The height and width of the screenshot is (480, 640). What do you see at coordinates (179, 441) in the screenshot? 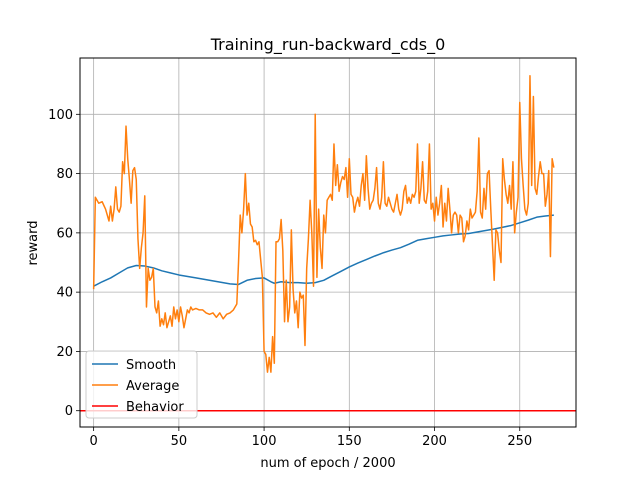
I see `x-tick-label: 50` at bounding box center [179, 441].